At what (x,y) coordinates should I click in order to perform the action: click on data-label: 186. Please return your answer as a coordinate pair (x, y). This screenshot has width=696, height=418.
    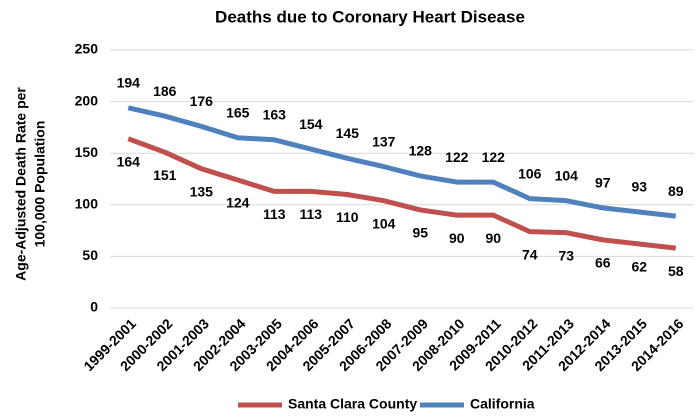
    Looking at the image, I should click on (165, 91).